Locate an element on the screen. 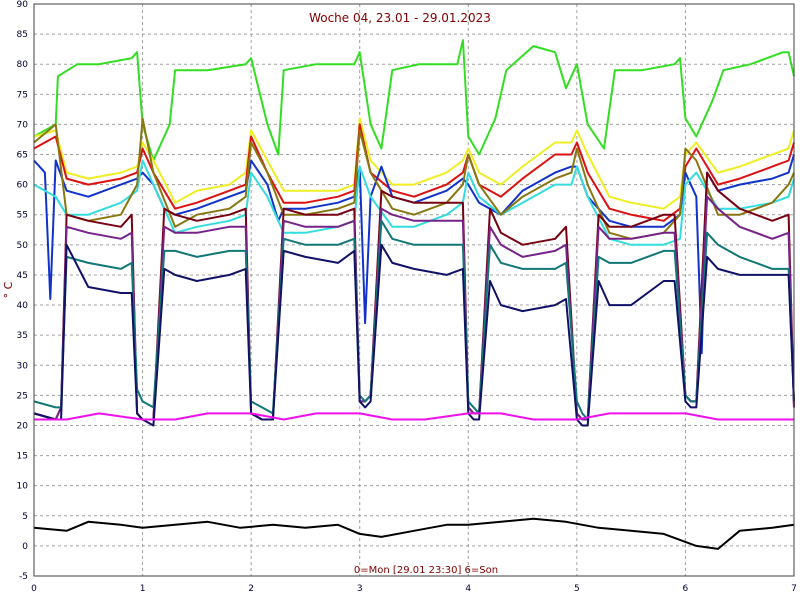 The image size is (800, 600). y-tick-label: 75 is located at coordinates (22, 95).